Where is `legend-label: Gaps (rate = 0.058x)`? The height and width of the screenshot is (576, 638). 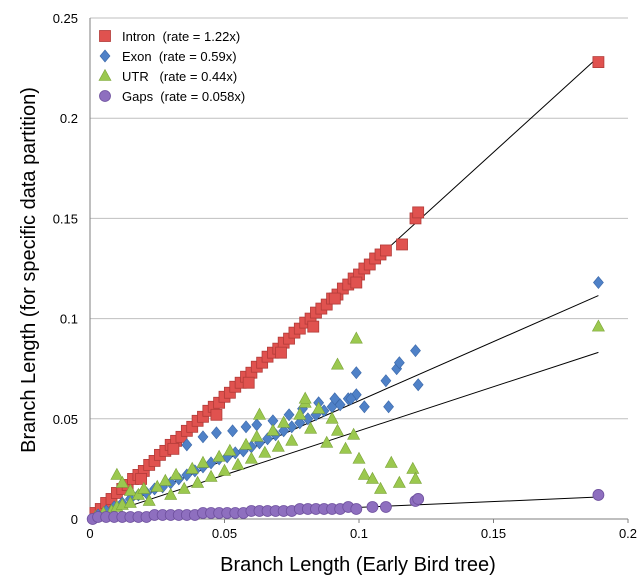
legend-label: Gaps (rate = 0.058x) is located at coordinates (183, 96).